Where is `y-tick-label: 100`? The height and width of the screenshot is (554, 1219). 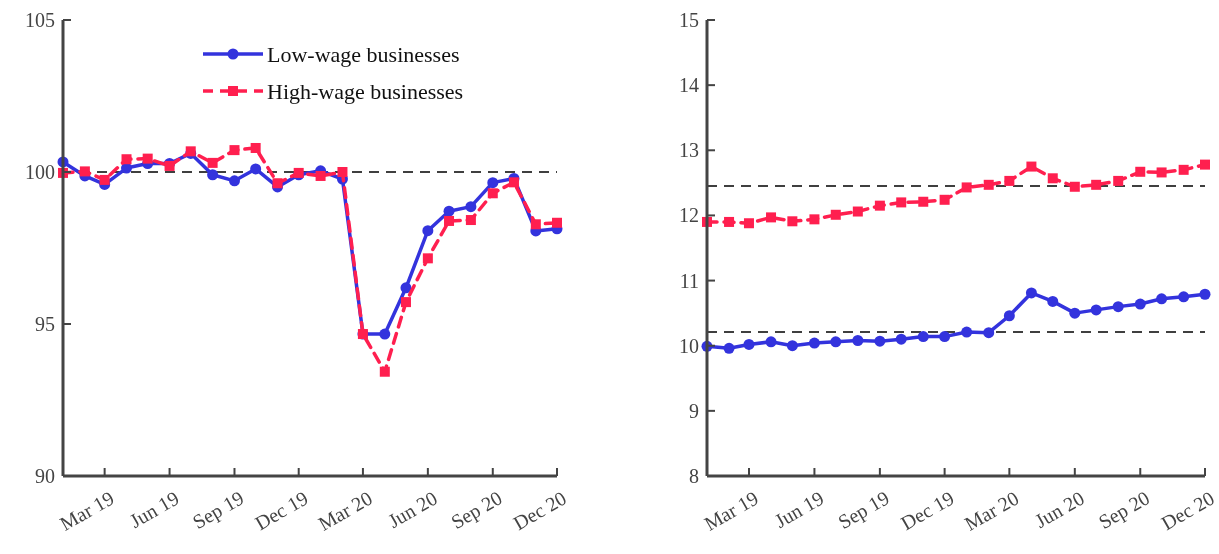
y-tick-label: 100 is located at coordinates (40, 172).